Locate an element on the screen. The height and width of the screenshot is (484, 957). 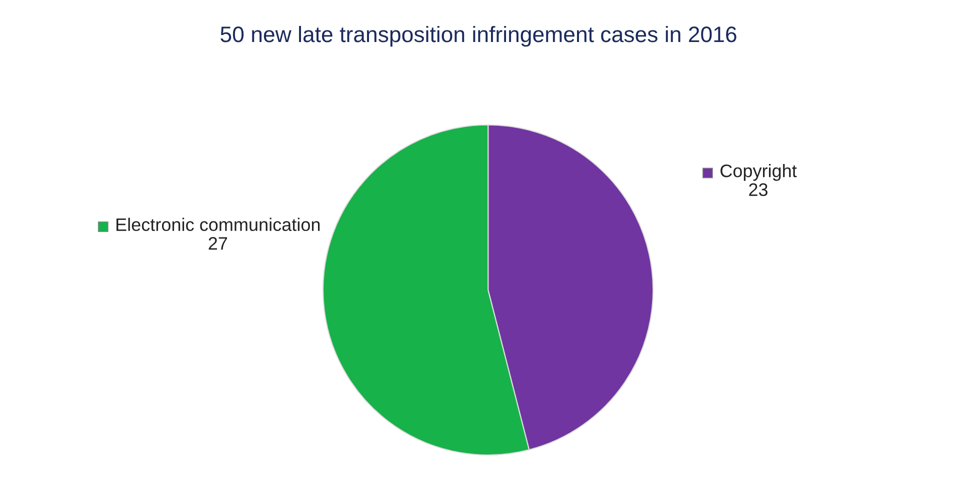
data-label: 23 is located at coordinates (758, 189).